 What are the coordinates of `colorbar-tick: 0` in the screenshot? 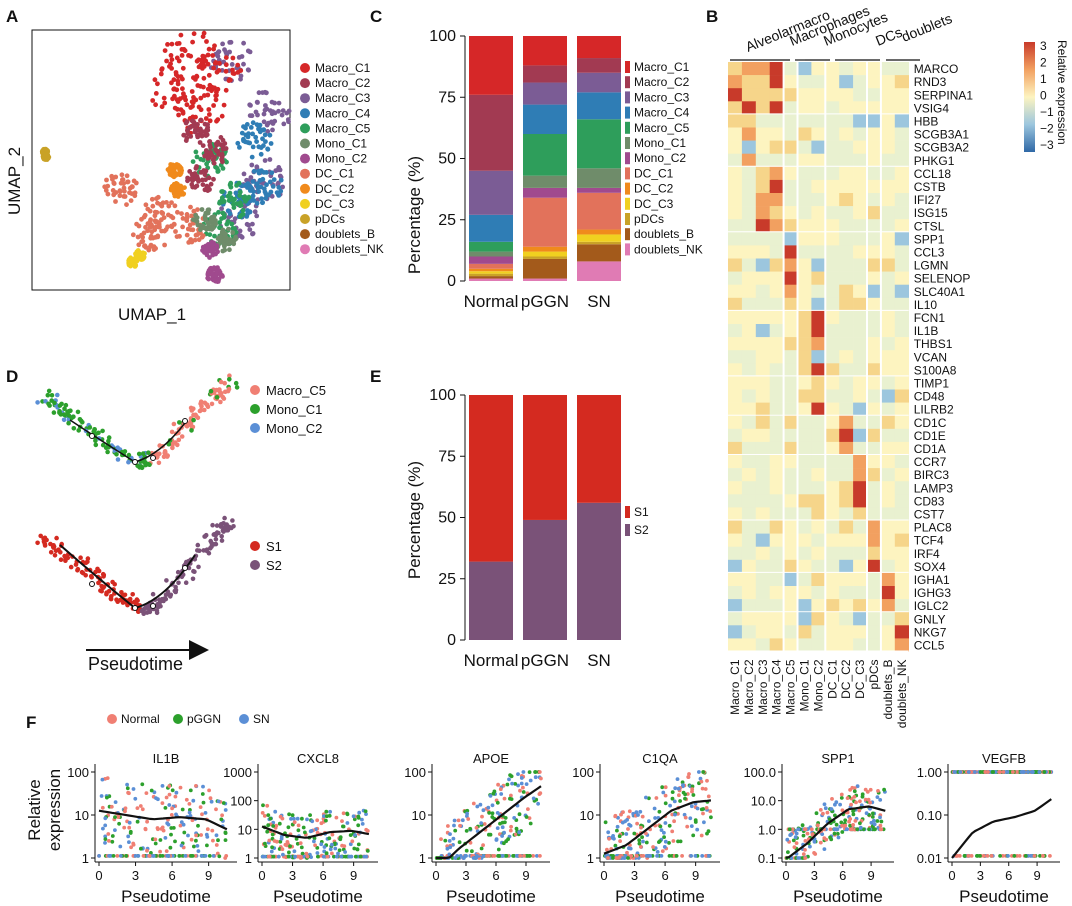 It's located at (1043, 96).